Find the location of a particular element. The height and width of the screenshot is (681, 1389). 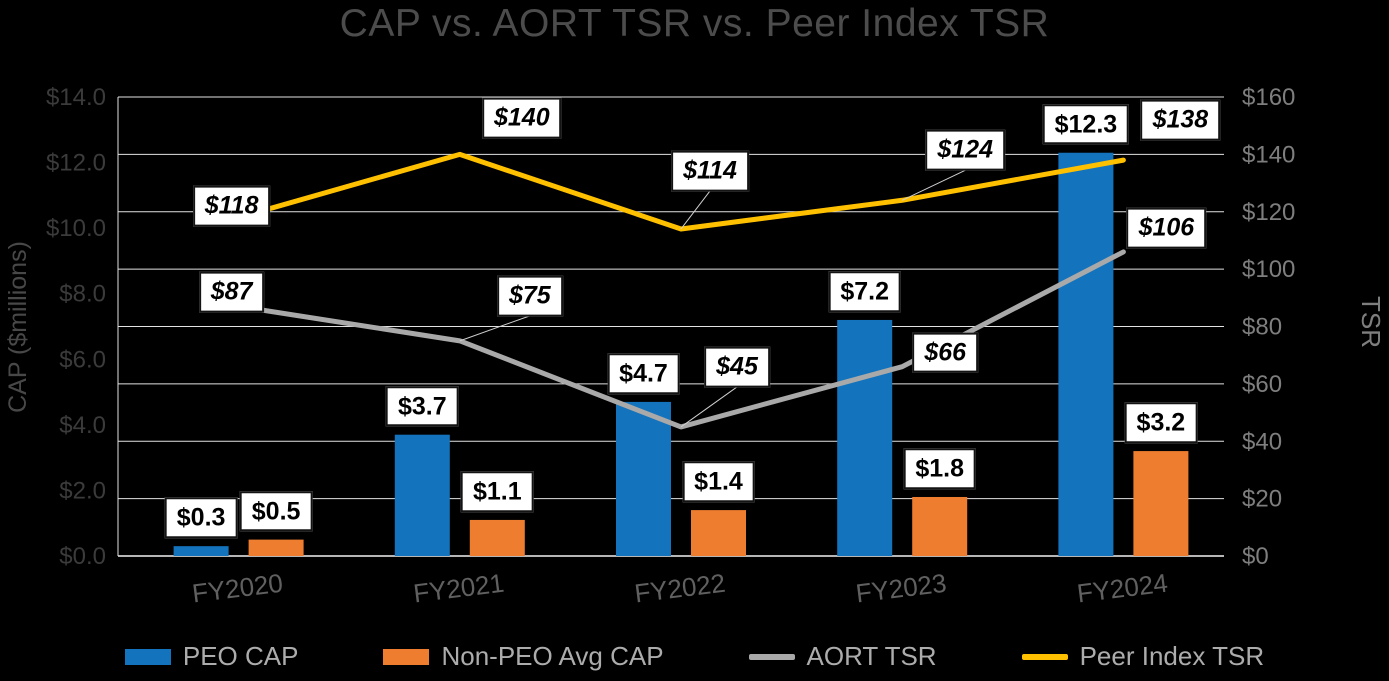

peer-index-tsr-legend-swatch is located at coordinates (1044, 656).